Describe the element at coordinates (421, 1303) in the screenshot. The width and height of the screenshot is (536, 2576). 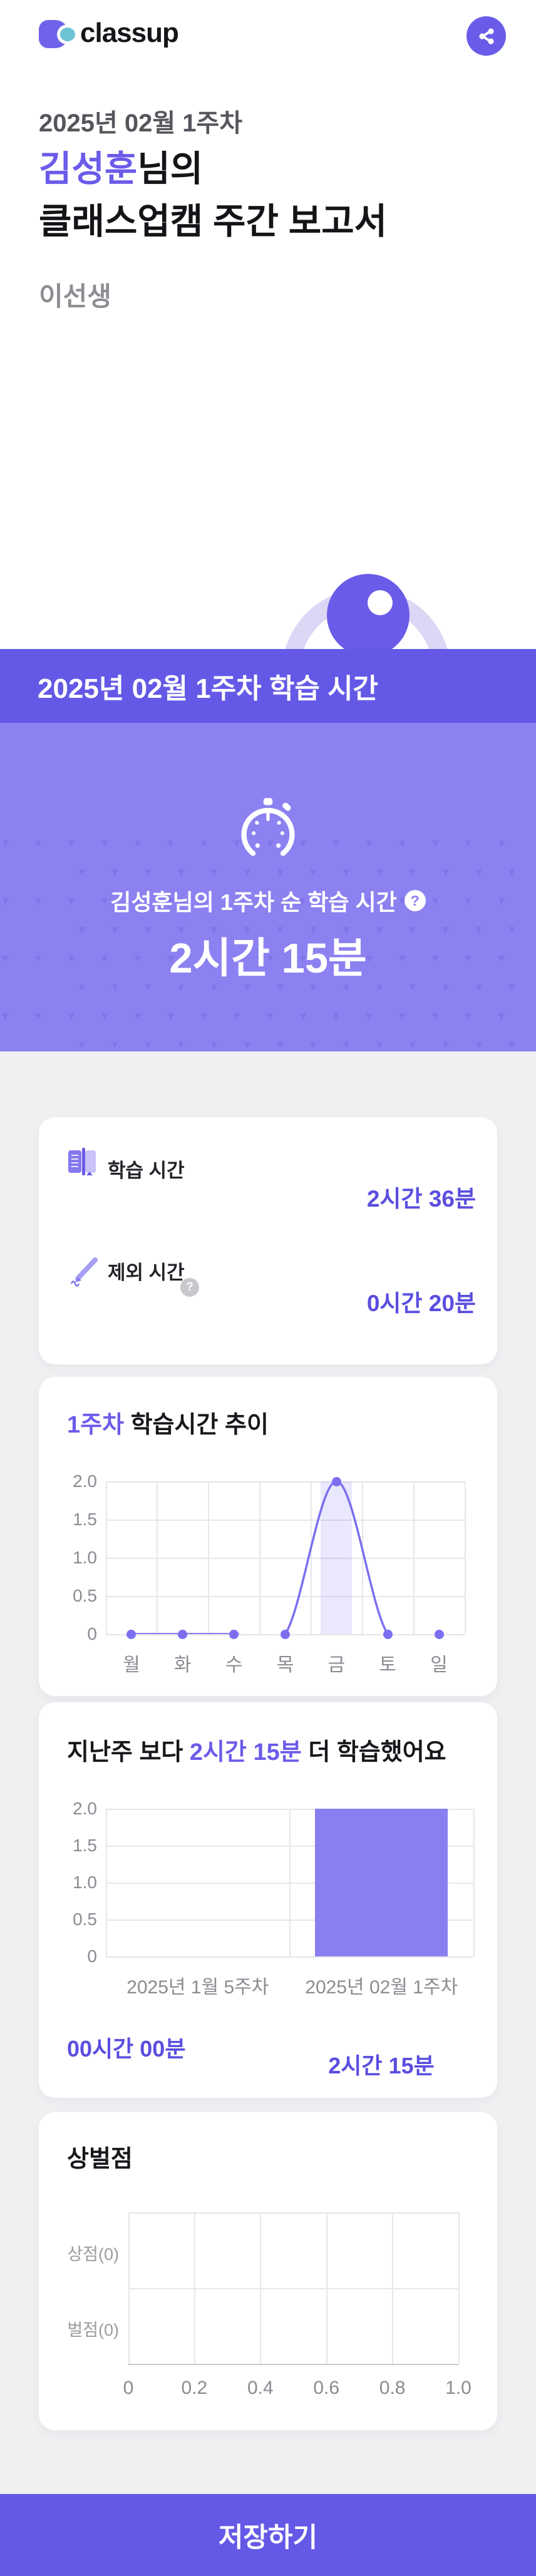
I see `summary-row-value: 0시간 20분` at that location.